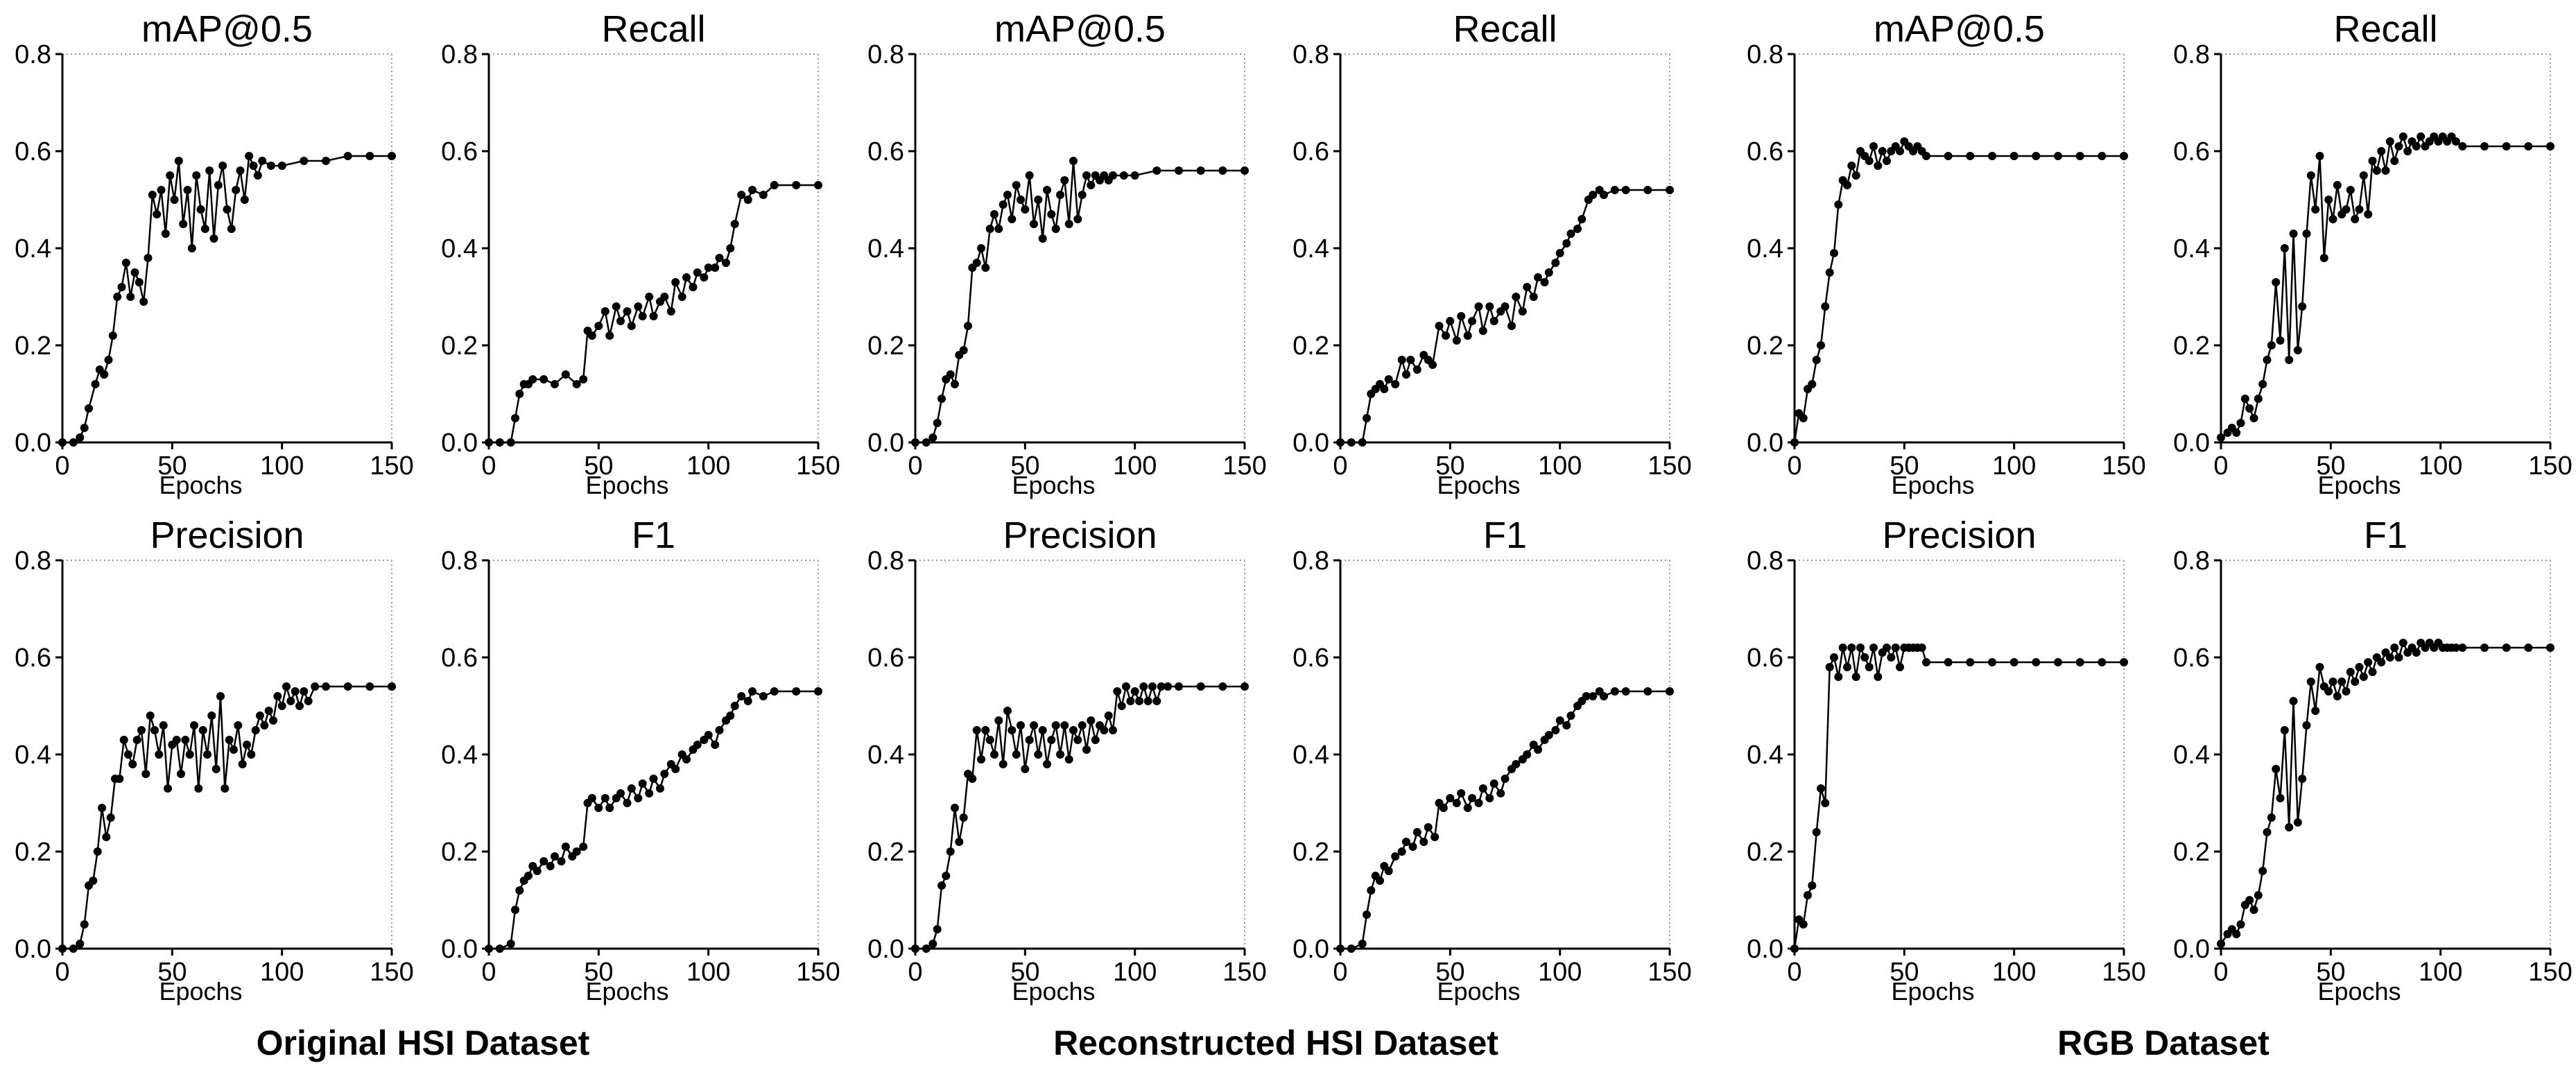  What do you see at coordinates (885, 346) in the screenshot?
I see `y-tick-label: 0.2` at bounding box center [885, 346].